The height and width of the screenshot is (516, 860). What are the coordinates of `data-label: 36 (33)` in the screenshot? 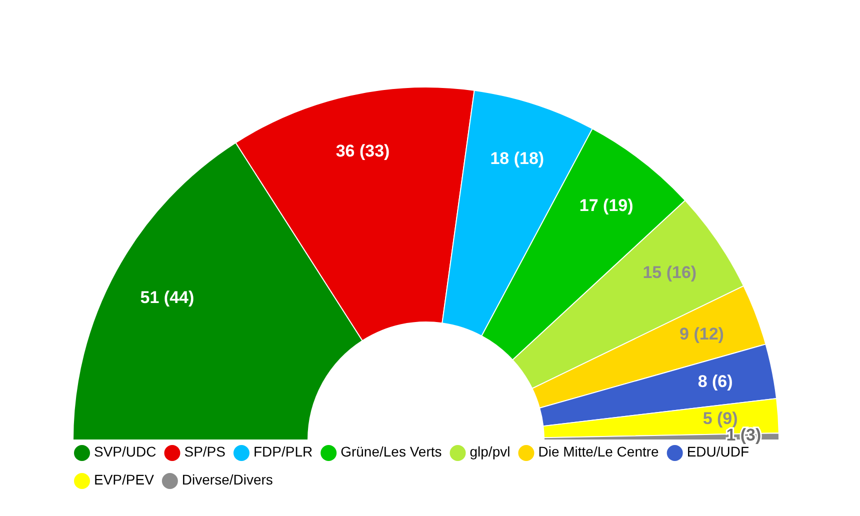 It's located at (363, 150).